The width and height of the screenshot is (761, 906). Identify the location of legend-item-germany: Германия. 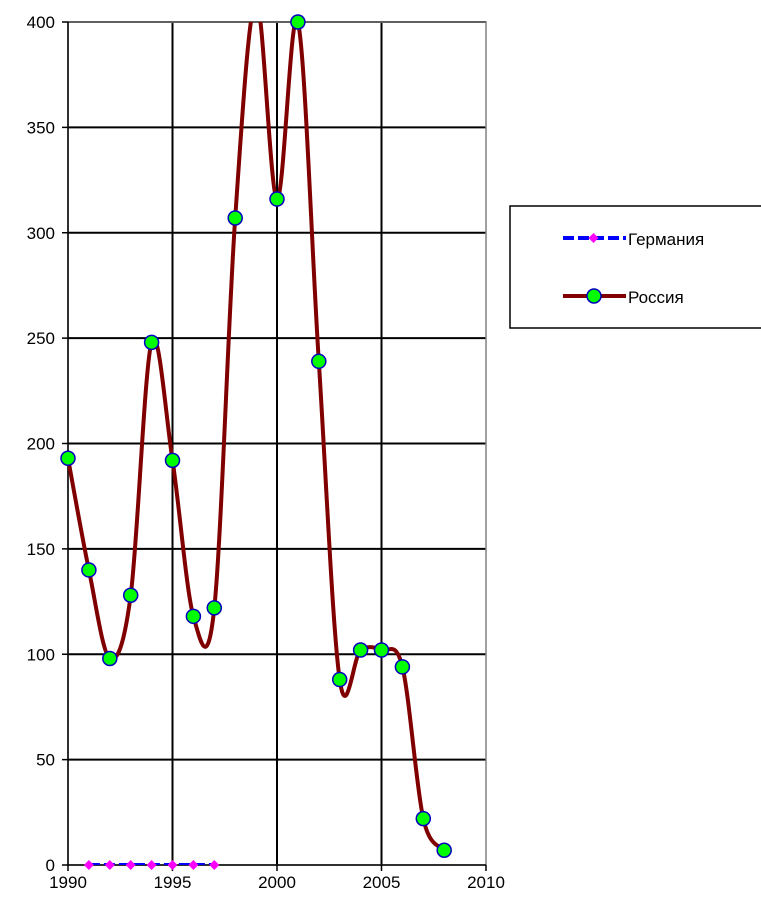
(633, 239).